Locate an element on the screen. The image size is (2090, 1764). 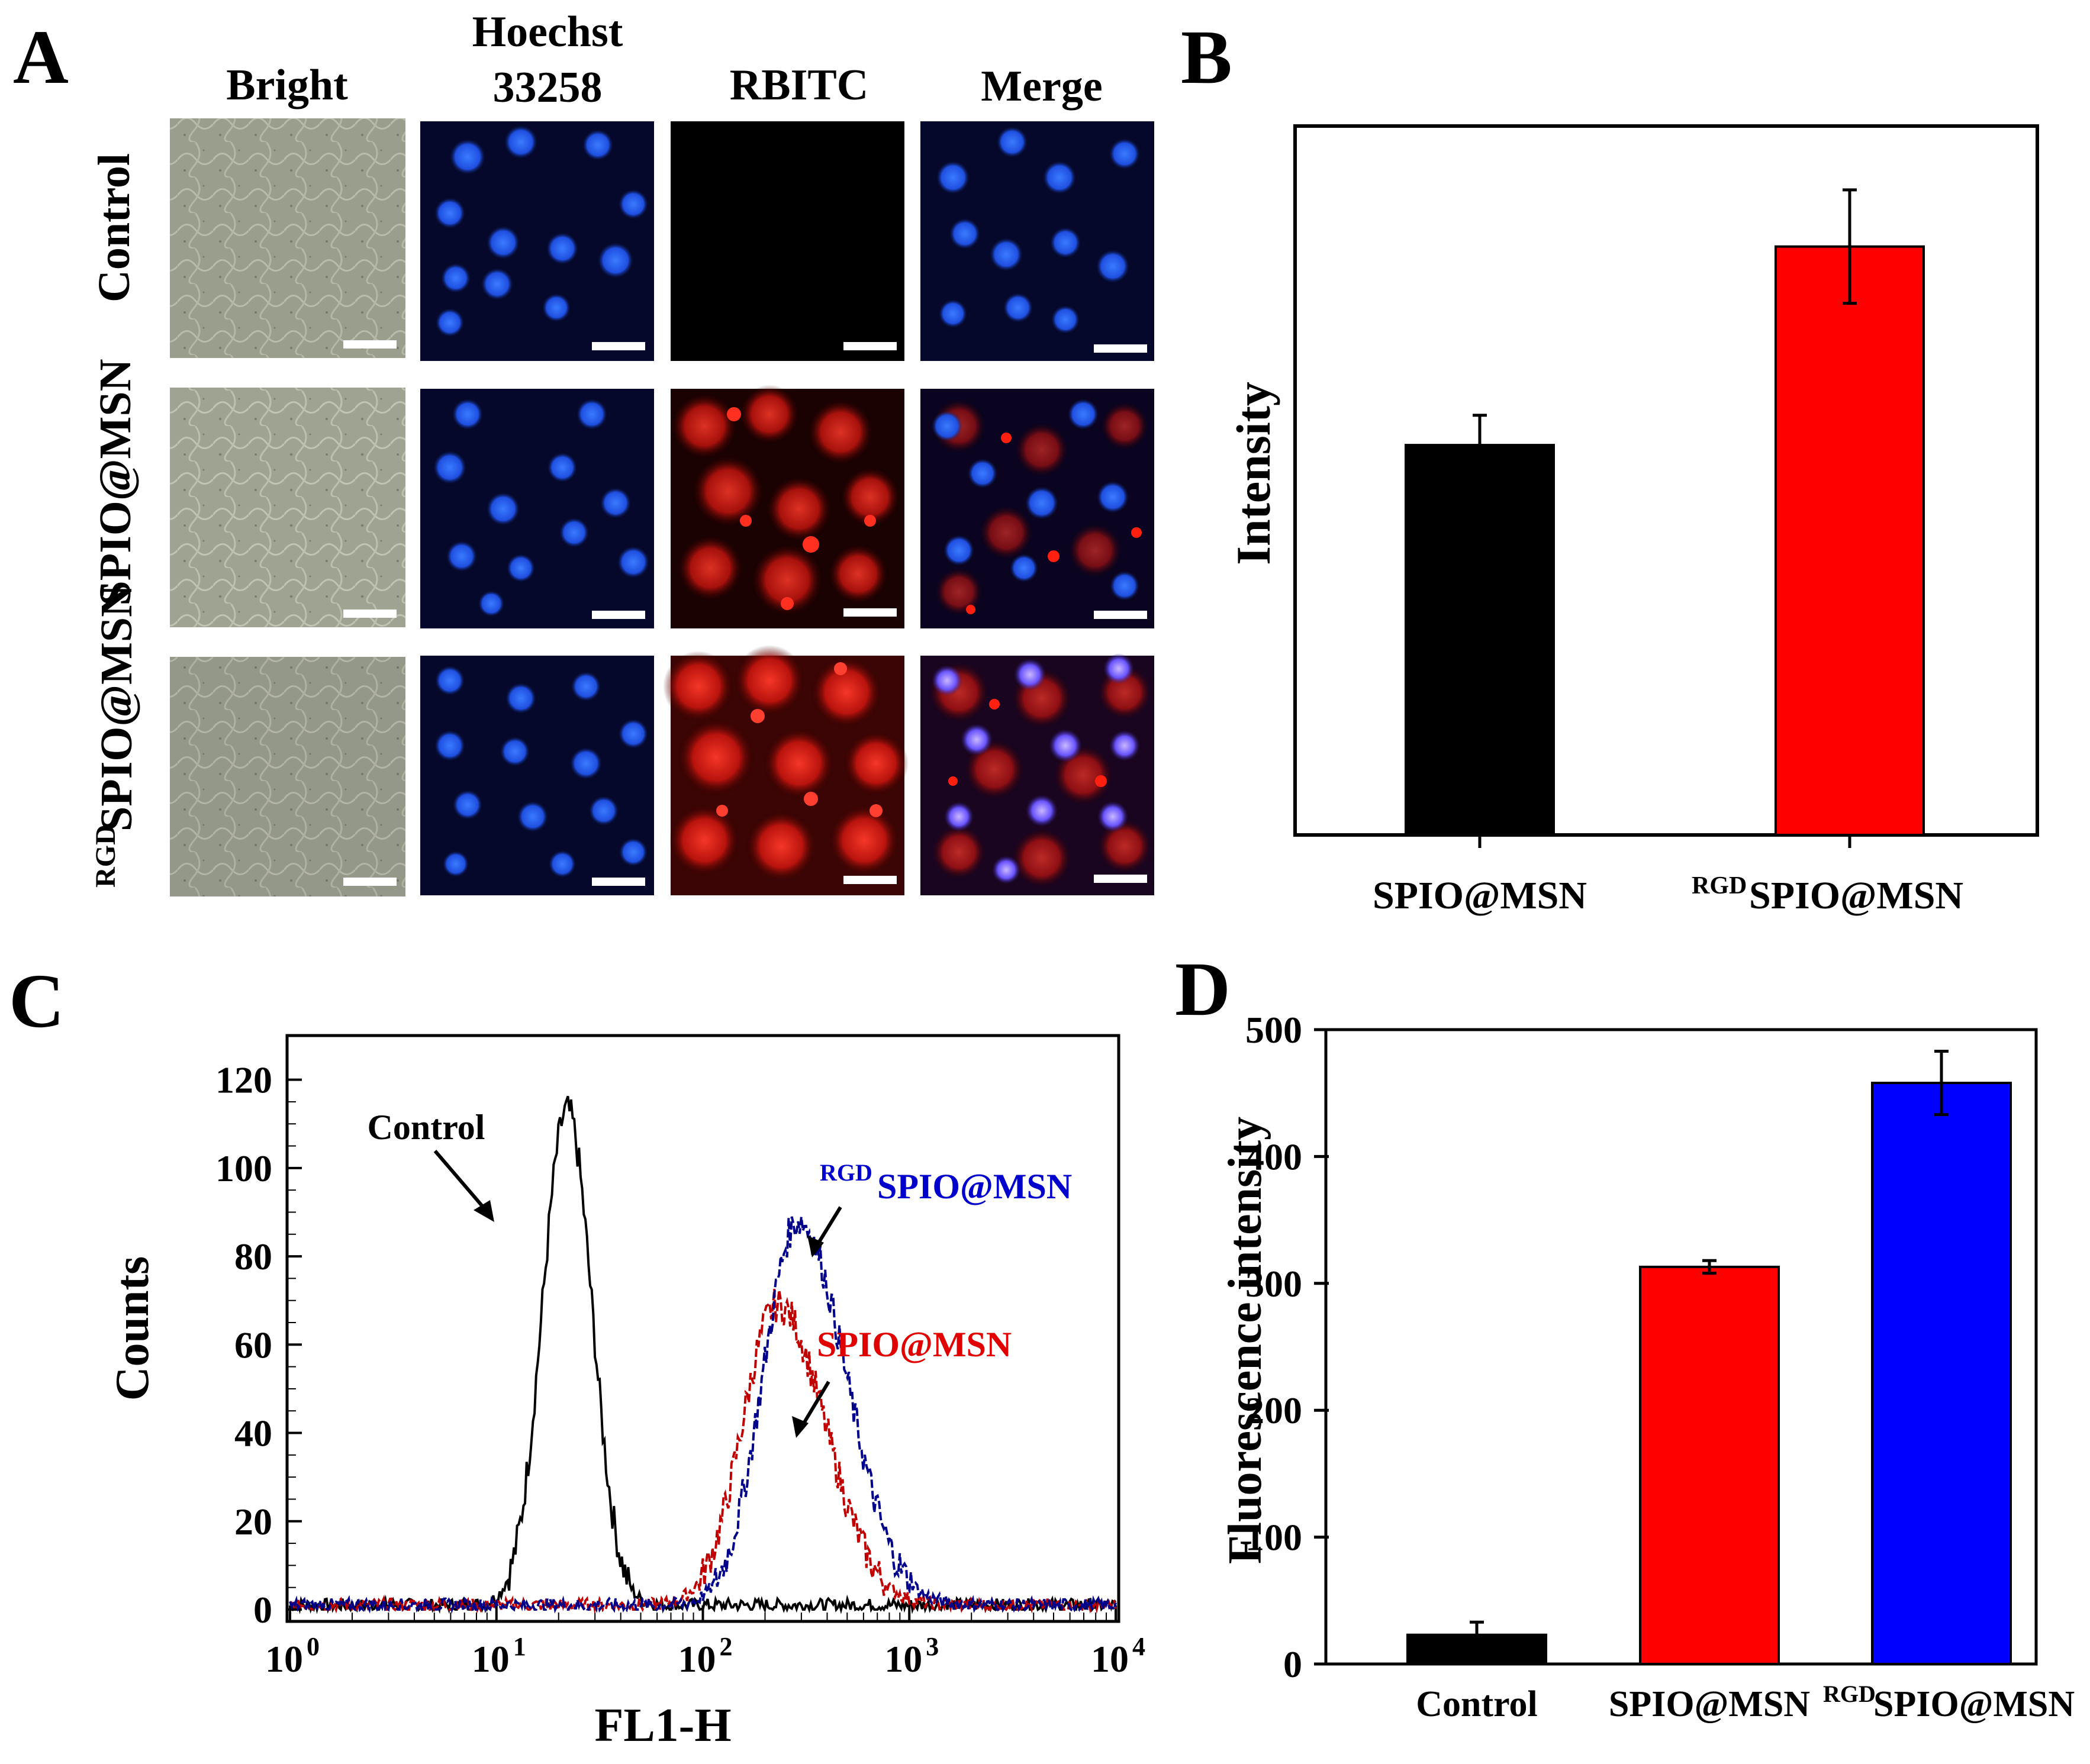
micrograph-row-rgd-spio-msn is located at coordinates (662, 771).